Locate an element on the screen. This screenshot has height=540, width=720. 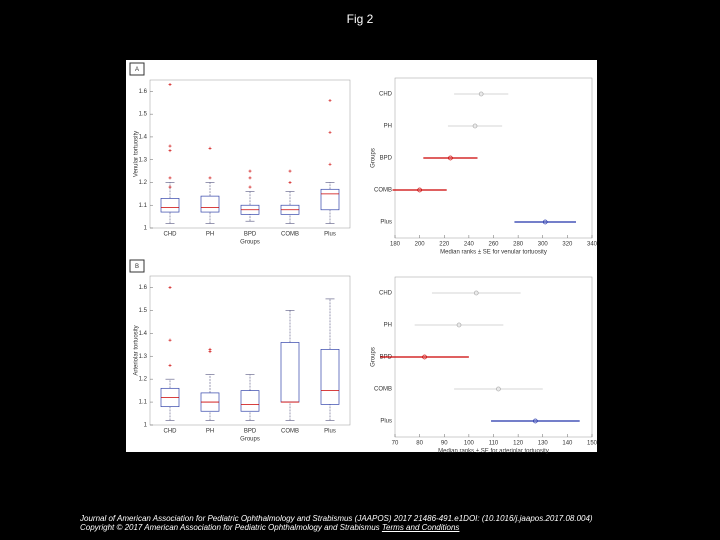
x-tick-label: 90 is located at coordinates (444, 444).